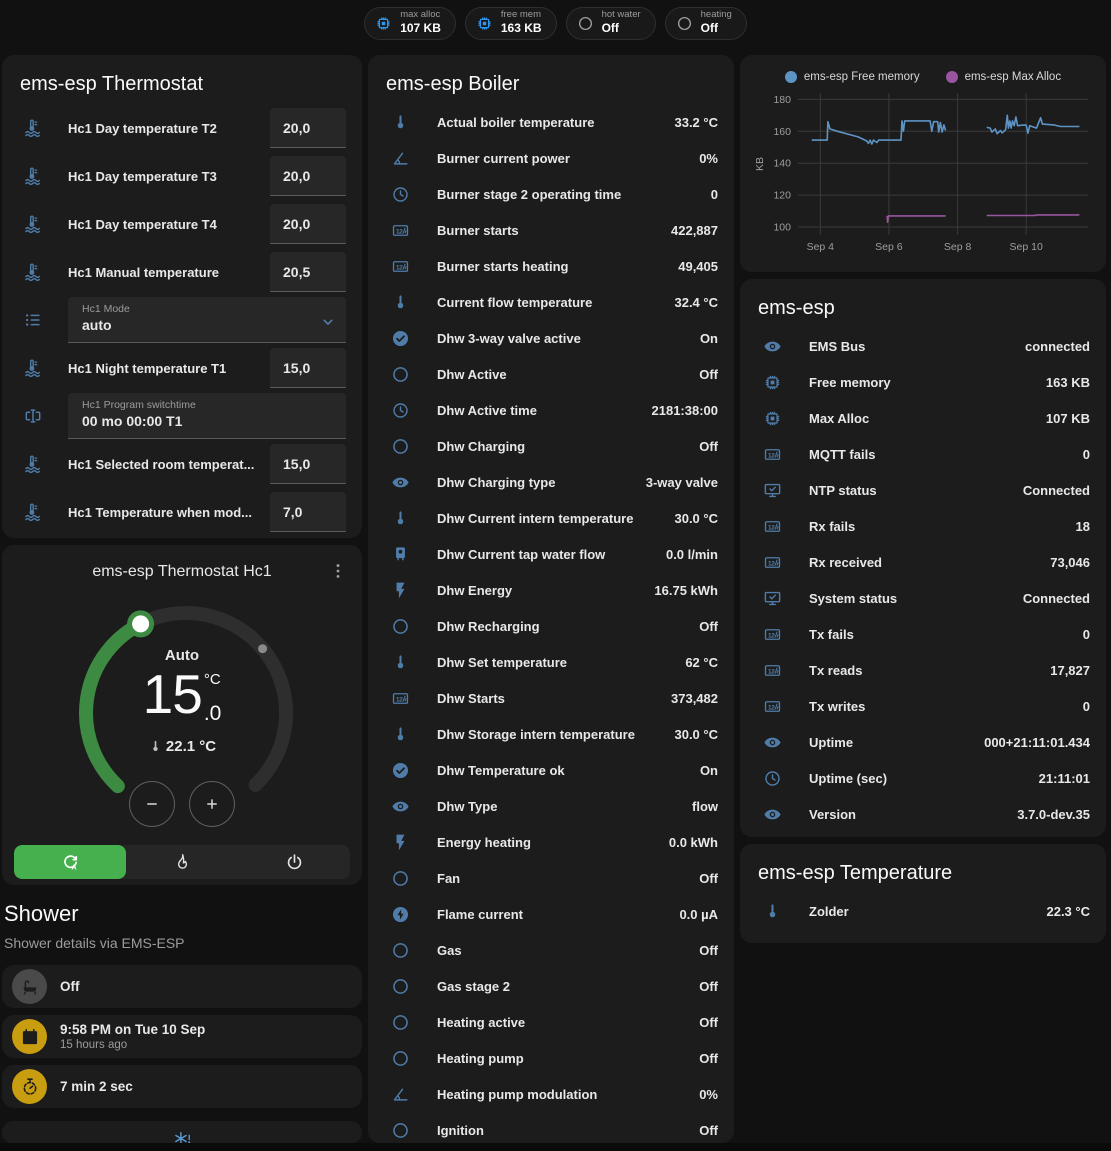 This screenshot has height=1151, width=1111. Describe the element at coordinates (610, 23) in the screenshot. I see `status-chip: hot water Off` at that location.